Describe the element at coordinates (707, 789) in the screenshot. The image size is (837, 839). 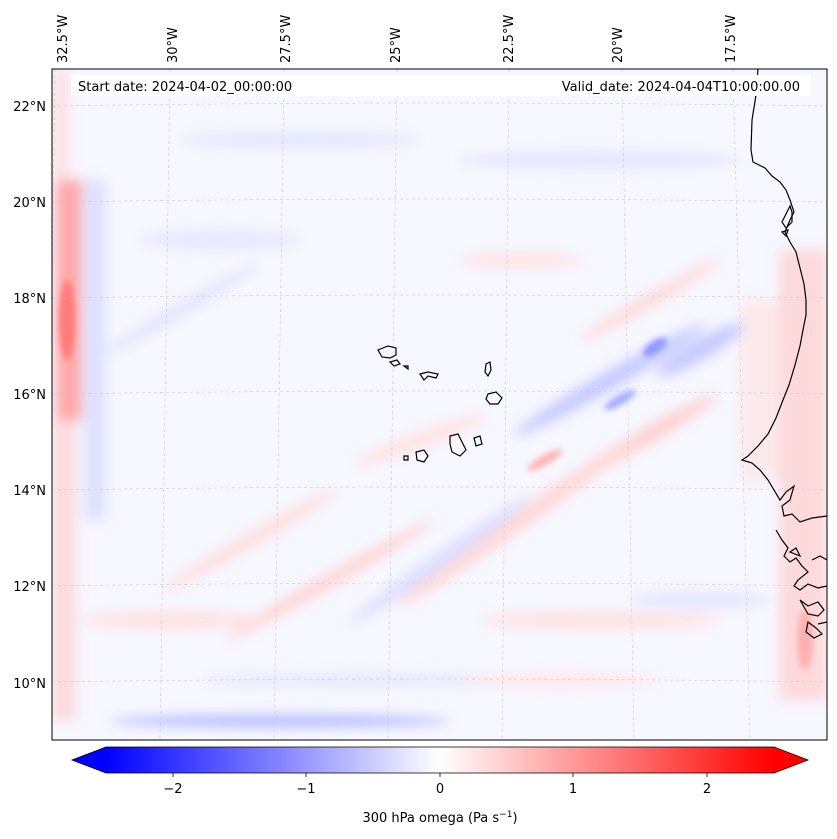
I see `cbar-tick-2: 2` at that location.